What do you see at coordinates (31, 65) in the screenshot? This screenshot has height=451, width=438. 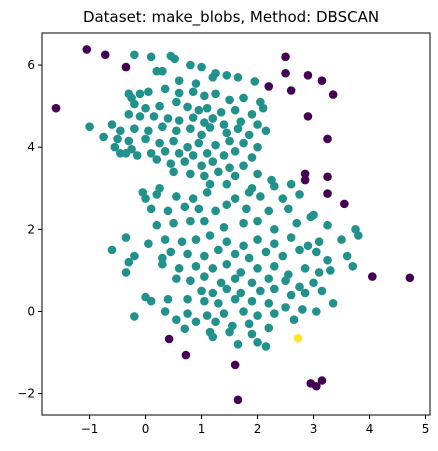 I see `y-tick-label: 6` at bounding box center [31, 65].